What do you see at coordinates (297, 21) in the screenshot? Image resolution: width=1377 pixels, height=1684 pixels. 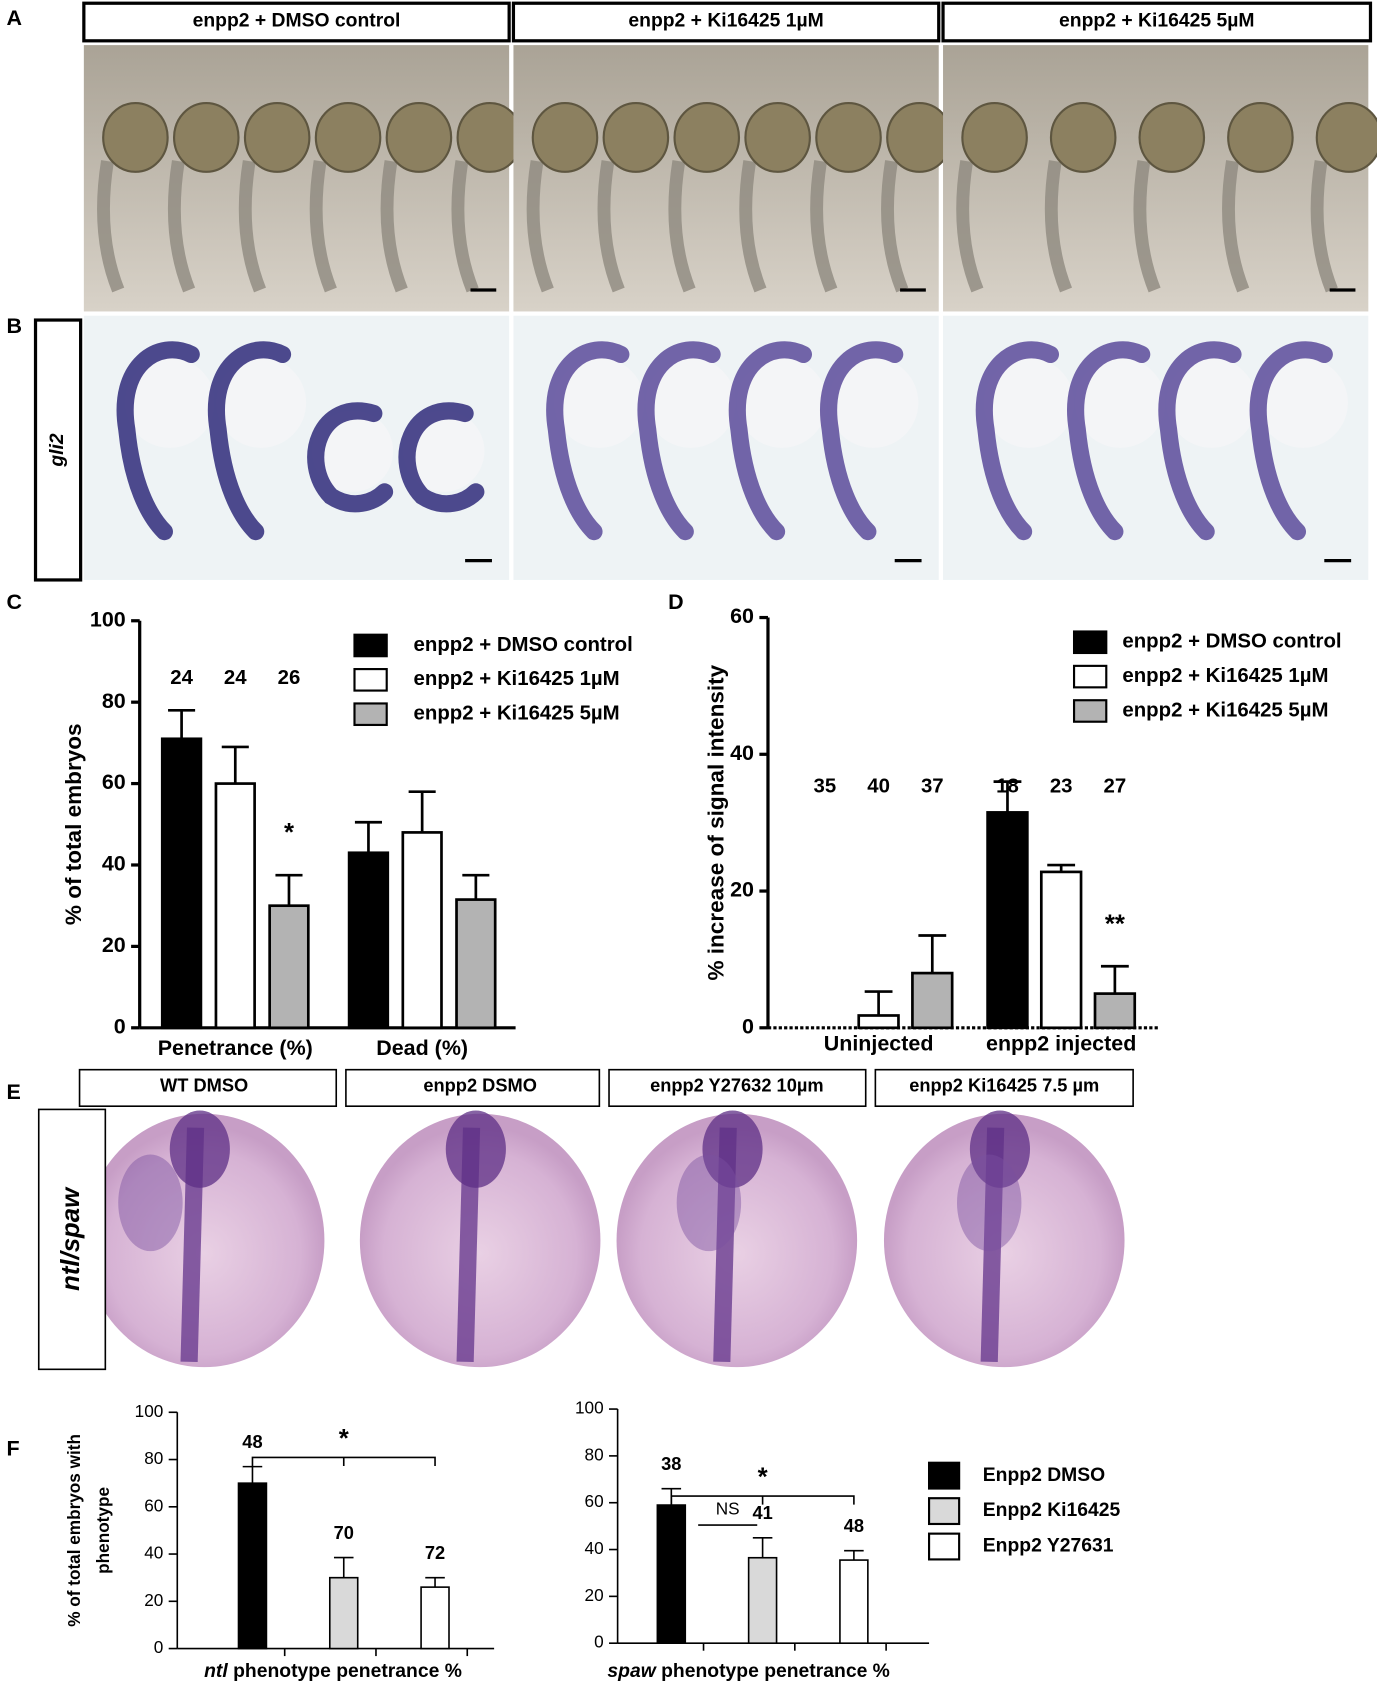 I see `condition-label: enpp2 + DMSO control` at bounding box center [297, 21].